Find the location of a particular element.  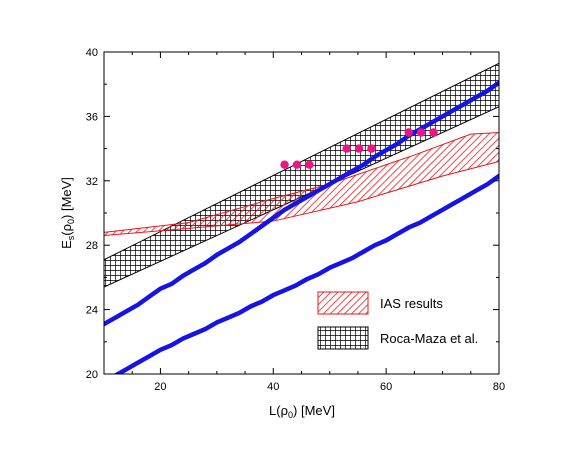

legend-label-ias: IAS results is located at coordinates (411, 303).